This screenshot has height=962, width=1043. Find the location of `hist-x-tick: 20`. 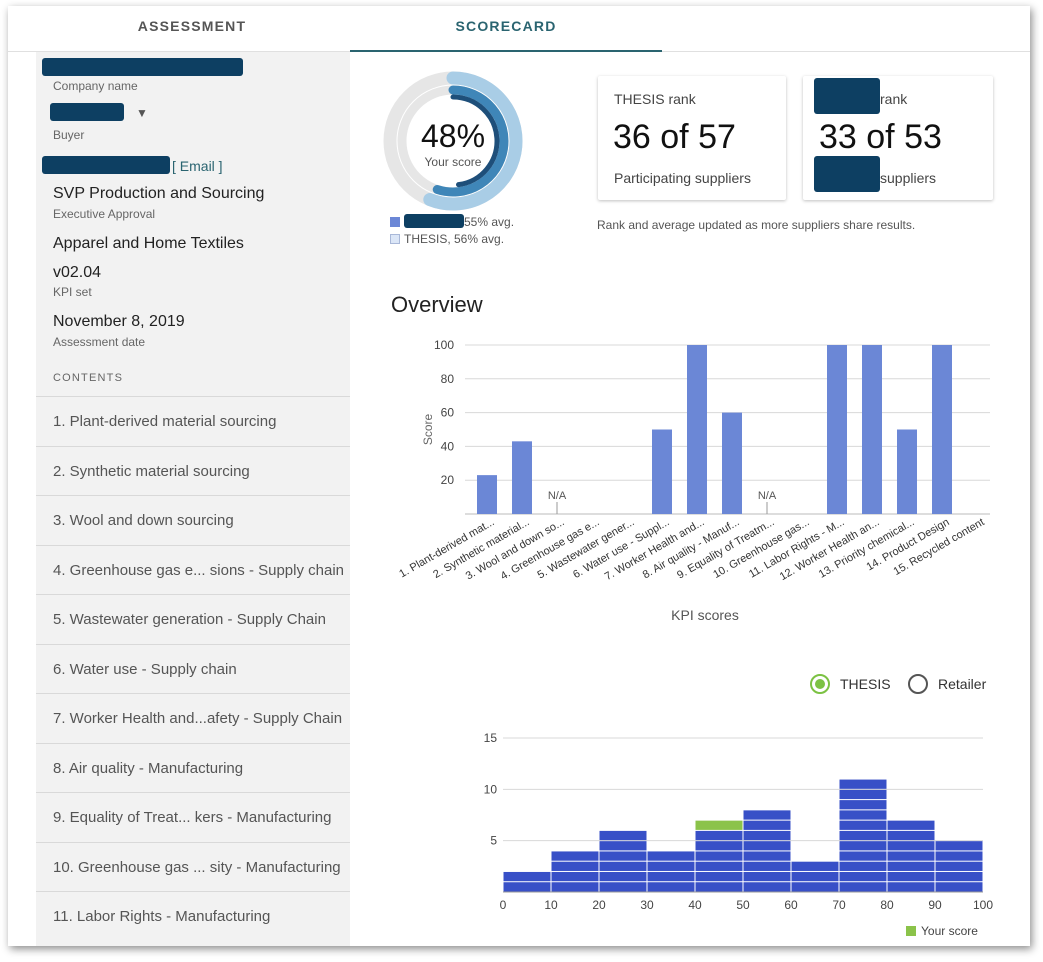

hist-x-tick: 20 is located at coordinates (599, 905).